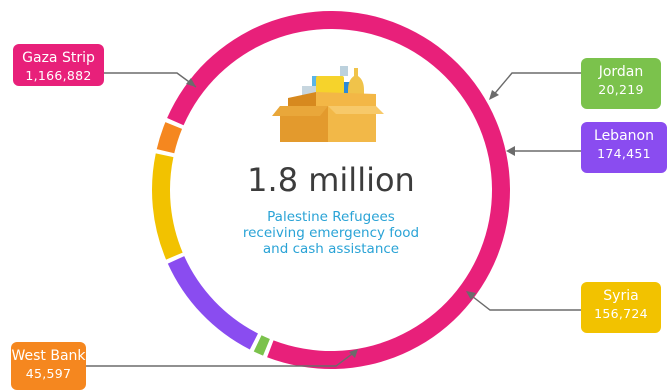 The height and width of the screenshot is (390, 669). I want to click on slice-value-westbank: 45,597, so click(48, 373).